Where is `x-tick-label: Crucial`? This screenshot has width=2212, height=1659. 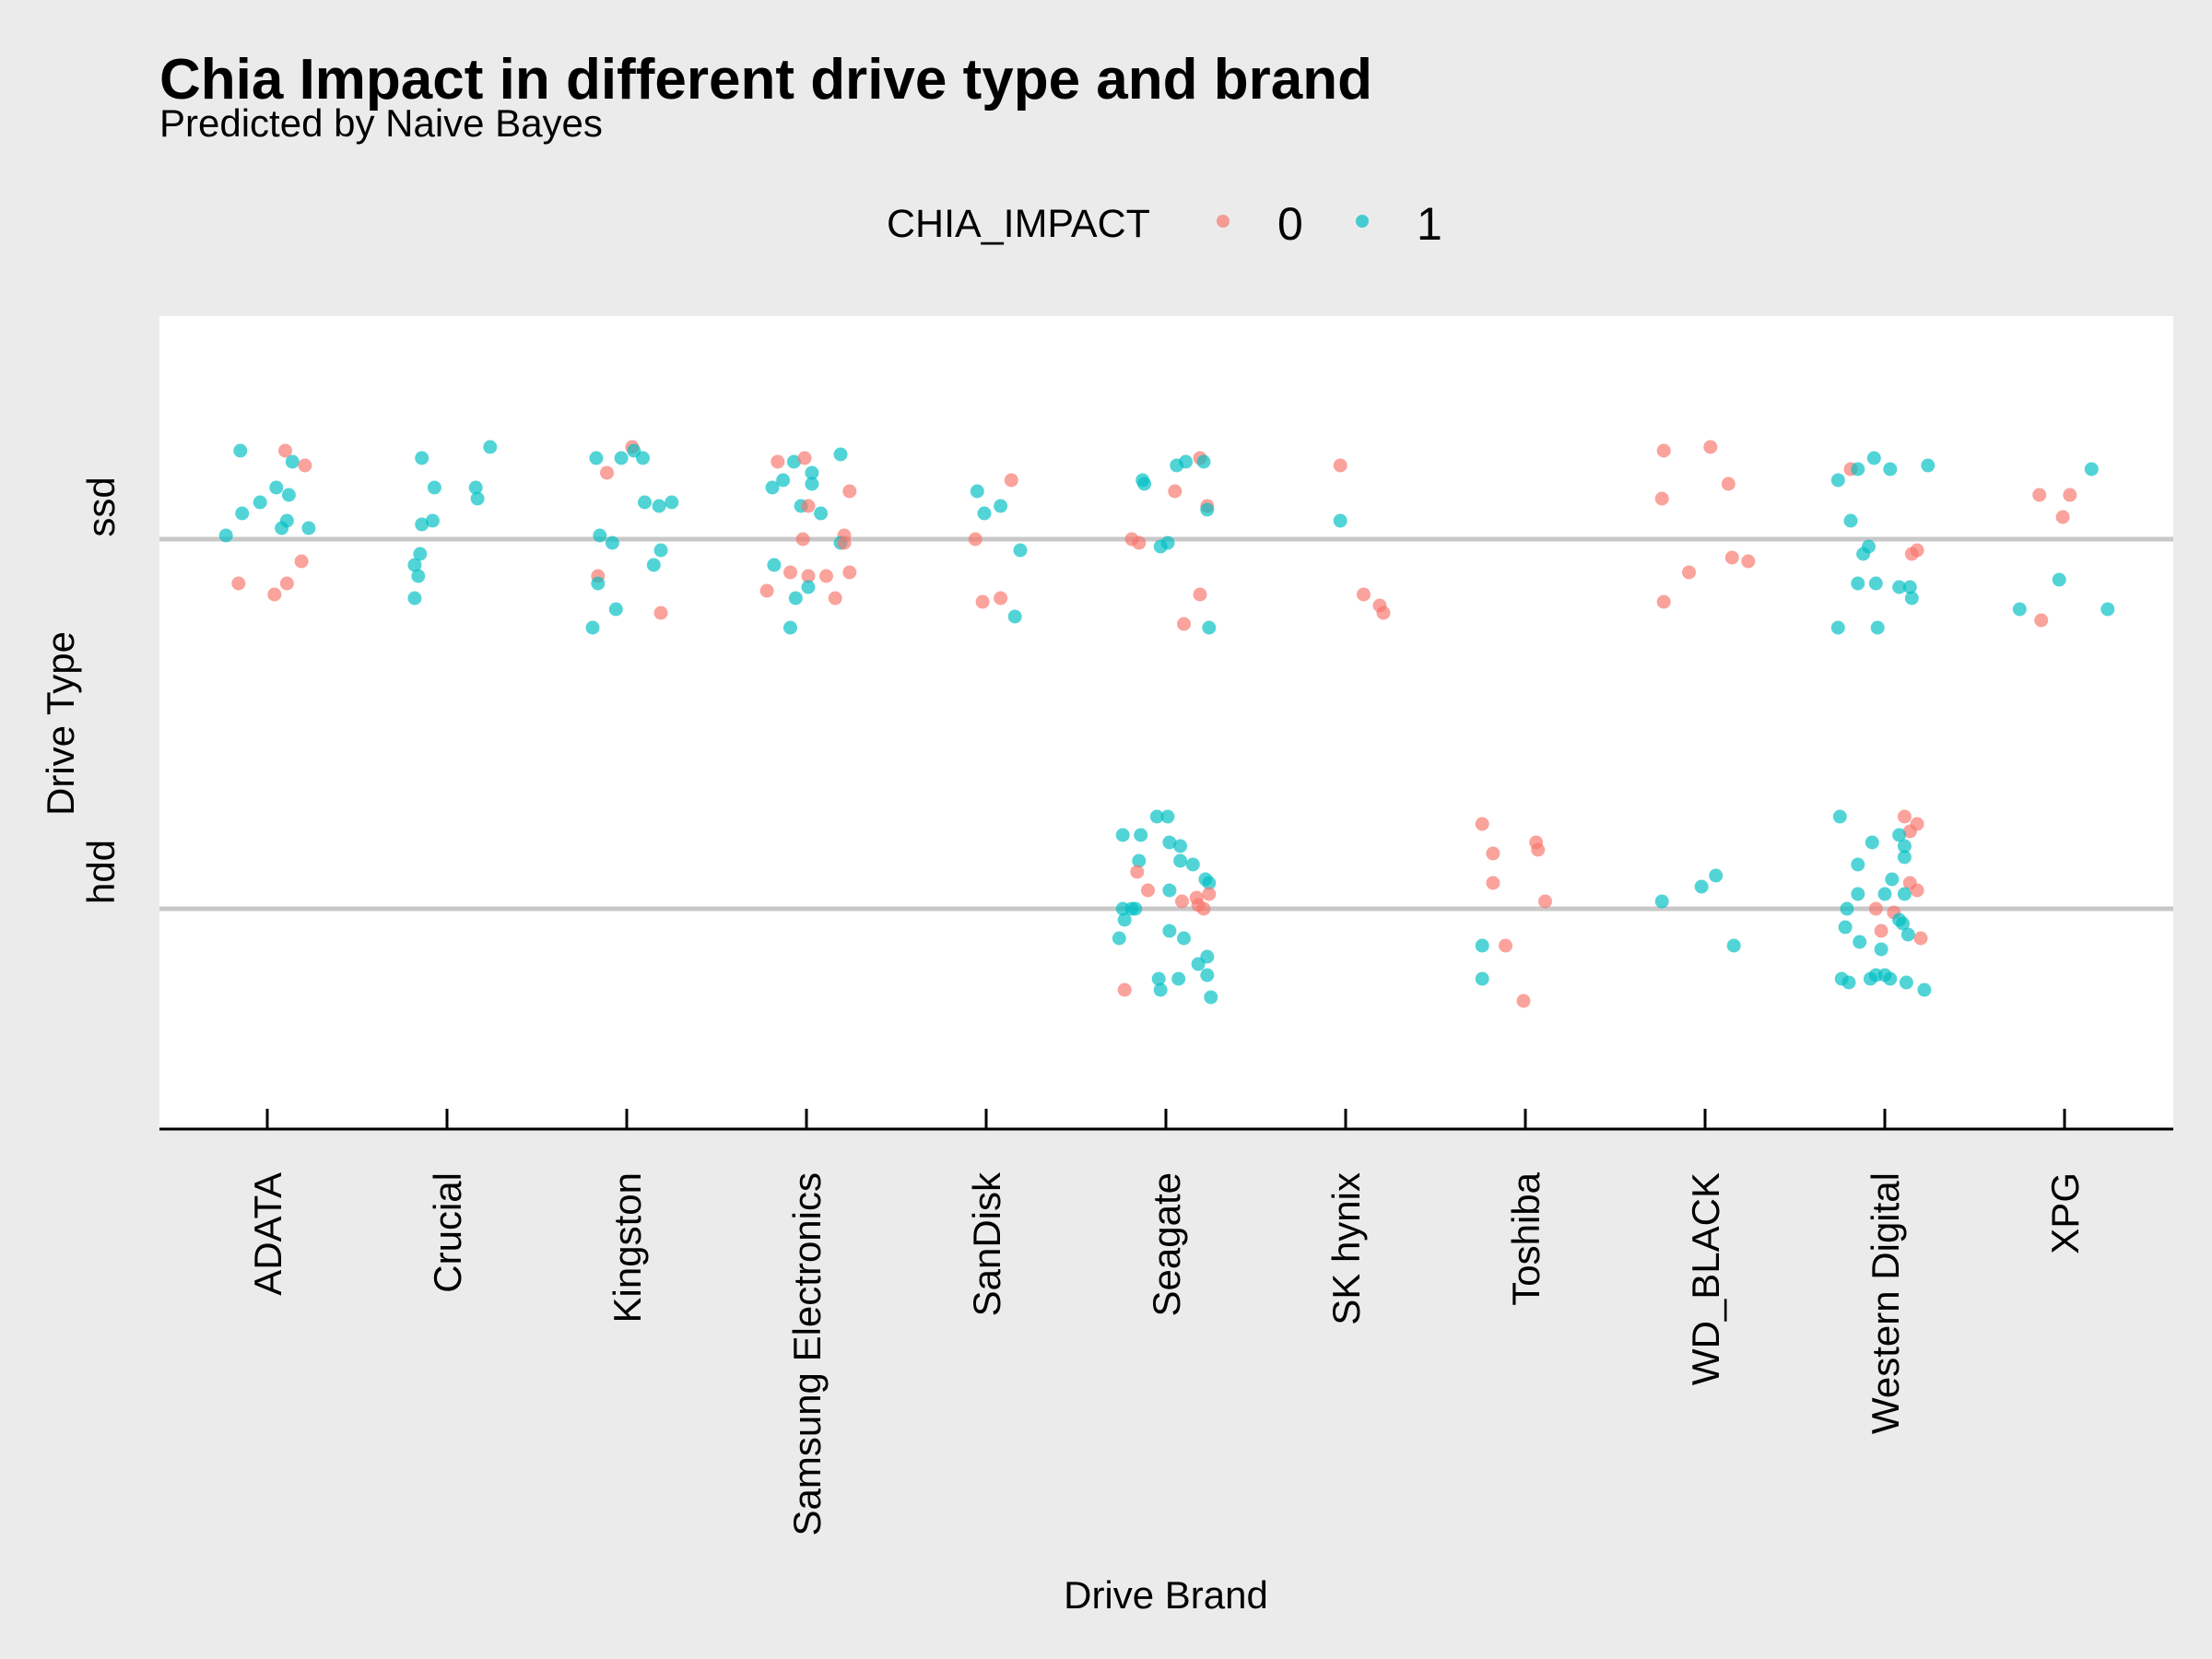 x-tick-label: Crucial is located at coordinates (447, 1232).